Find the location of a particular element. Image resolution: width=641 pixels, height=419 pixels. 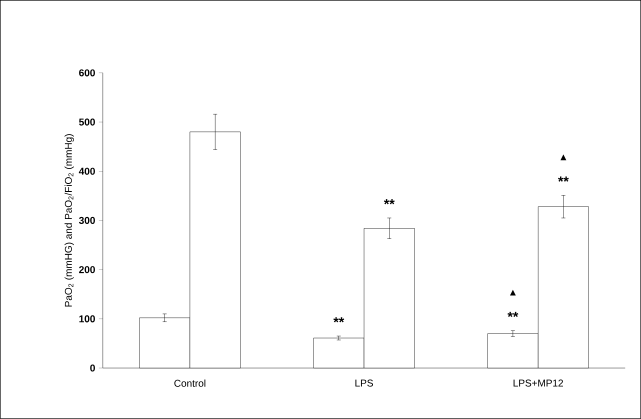

x-tick-label: LPS is located at coordinates (364, 383).